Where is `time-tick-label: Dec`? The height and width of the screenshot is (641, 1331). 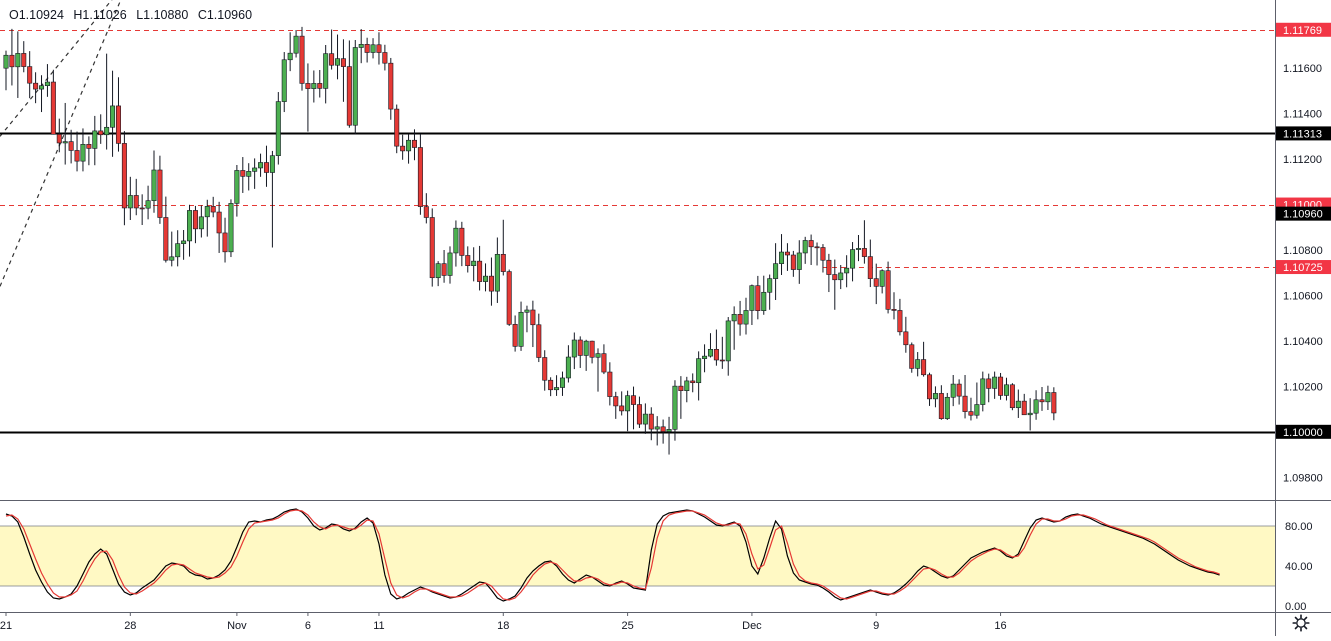 time-tick-label: Dec is located at coordinates (752, 626).